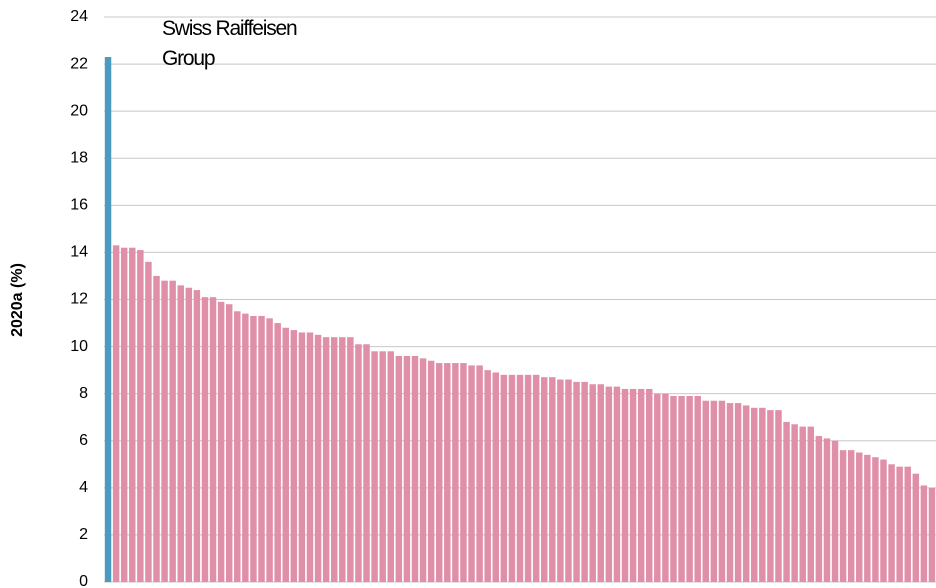 This screenshot has width=936, height=588. I want to click on y-tick-label: 18, so click(79, 157).